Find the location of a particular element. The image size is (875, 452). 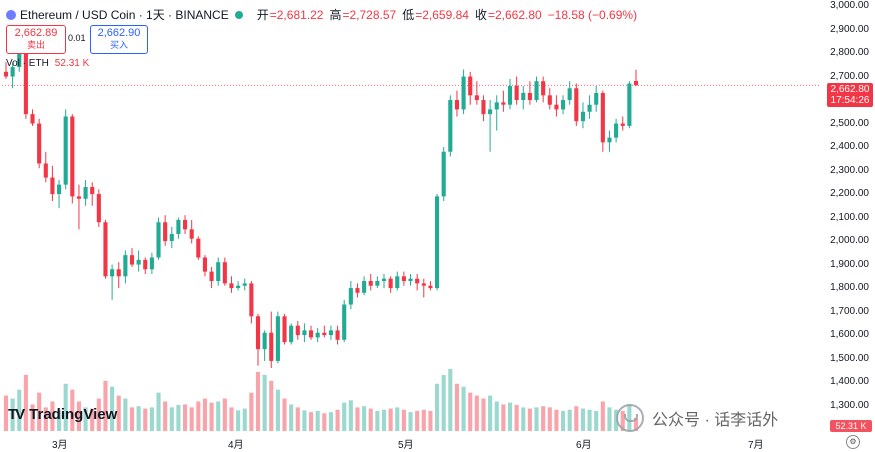

volume-legend: Vol · ETH 52.31 K is located at coordinates (47, 63).